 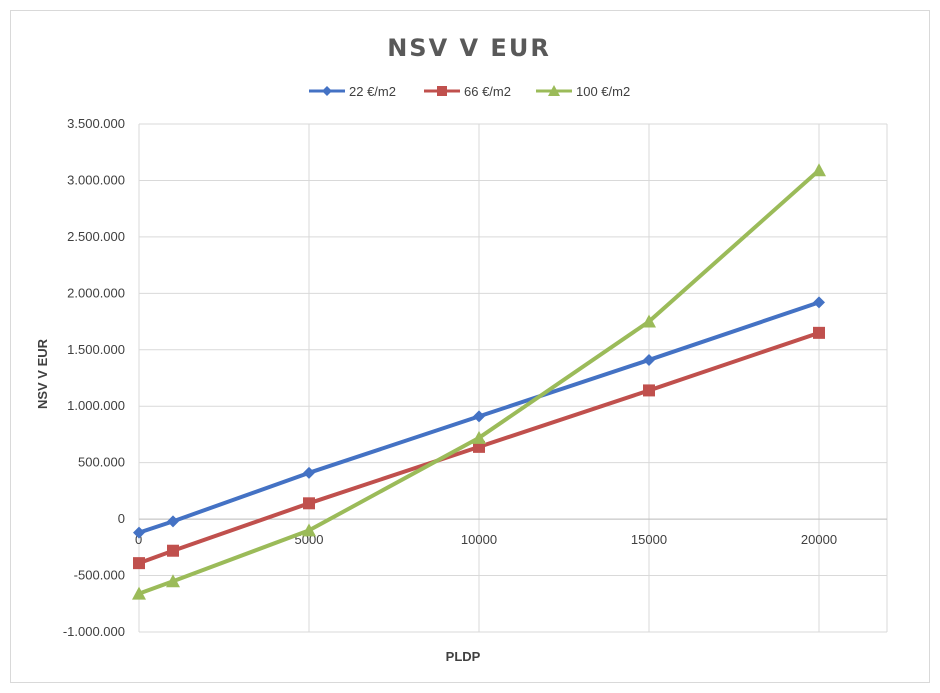 What do you see at coordinates (469, 48) in the screenshot?
I see `chart-title: NSV V EUR` at bounding box center [469, 48].